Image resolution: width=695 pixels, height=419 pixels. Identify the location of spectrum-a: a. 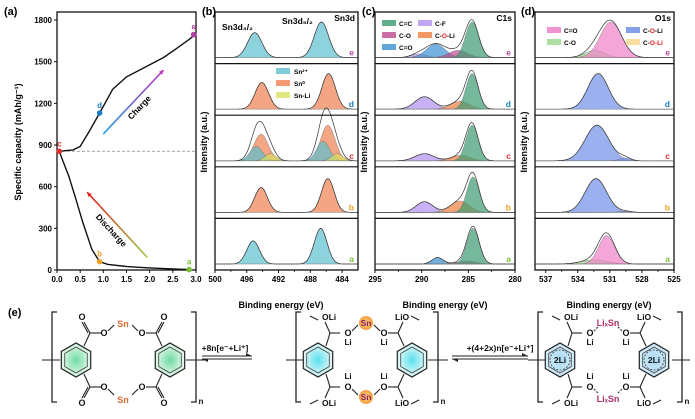
(445, 241).